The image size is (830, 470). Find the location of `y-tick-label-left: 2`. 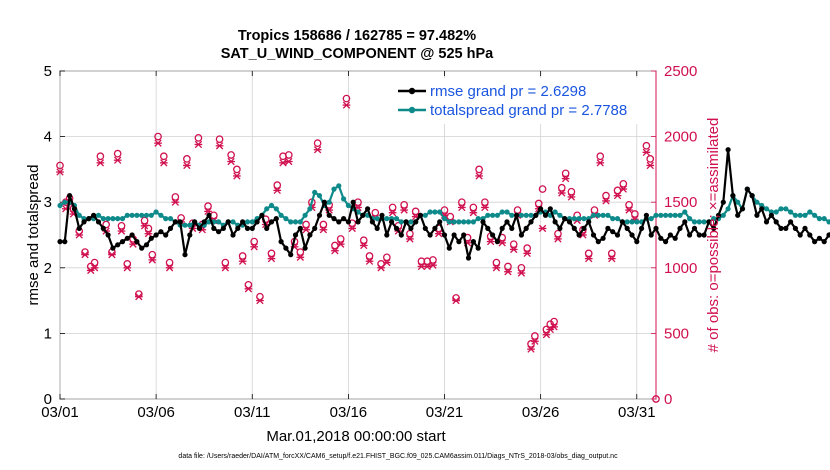

y-tick-label-left: 2 is located at coordinates (48, 268).